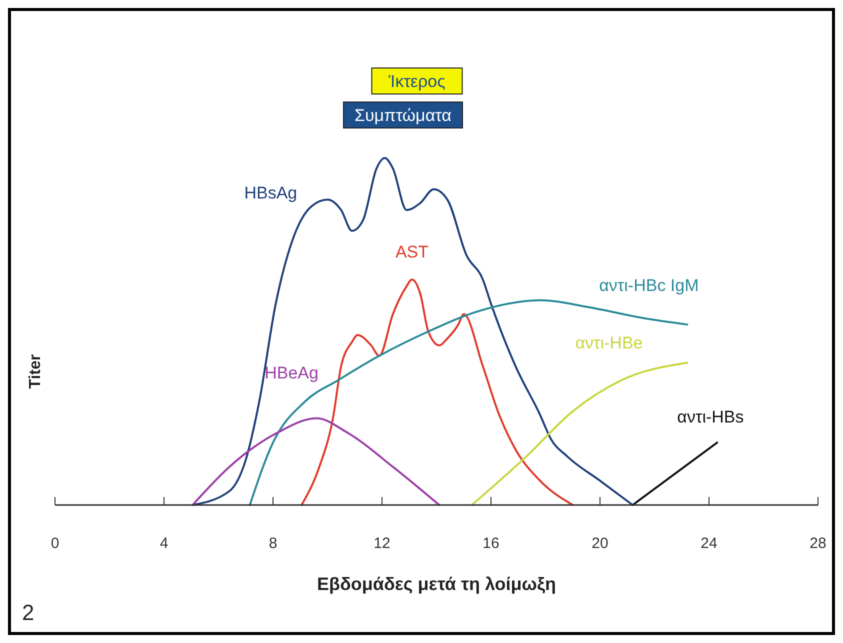  I want to click on text: HBeAg, so click(291, 372).